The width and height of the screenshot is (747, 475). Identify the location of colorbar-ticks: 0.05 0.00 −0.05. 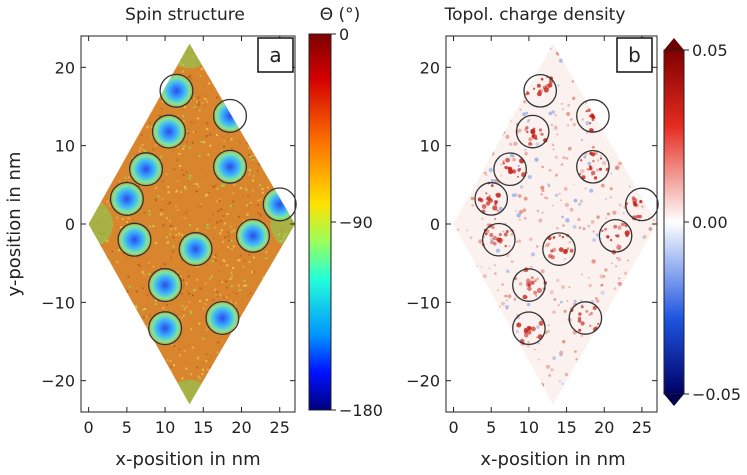
(712, 222).